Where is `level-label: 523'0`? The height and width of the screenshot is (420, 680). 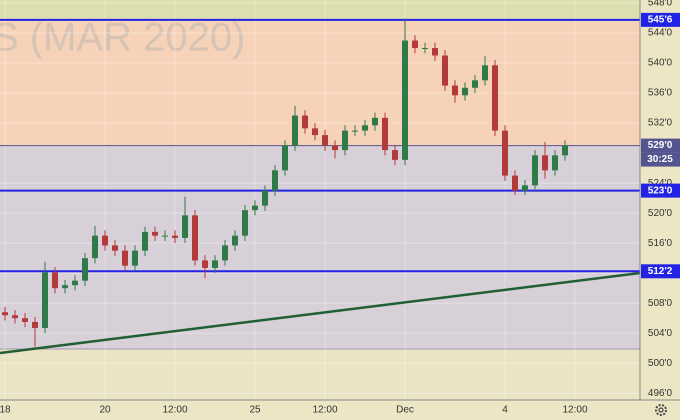 level-label: 523'0 is located at coordinates (660, 190).